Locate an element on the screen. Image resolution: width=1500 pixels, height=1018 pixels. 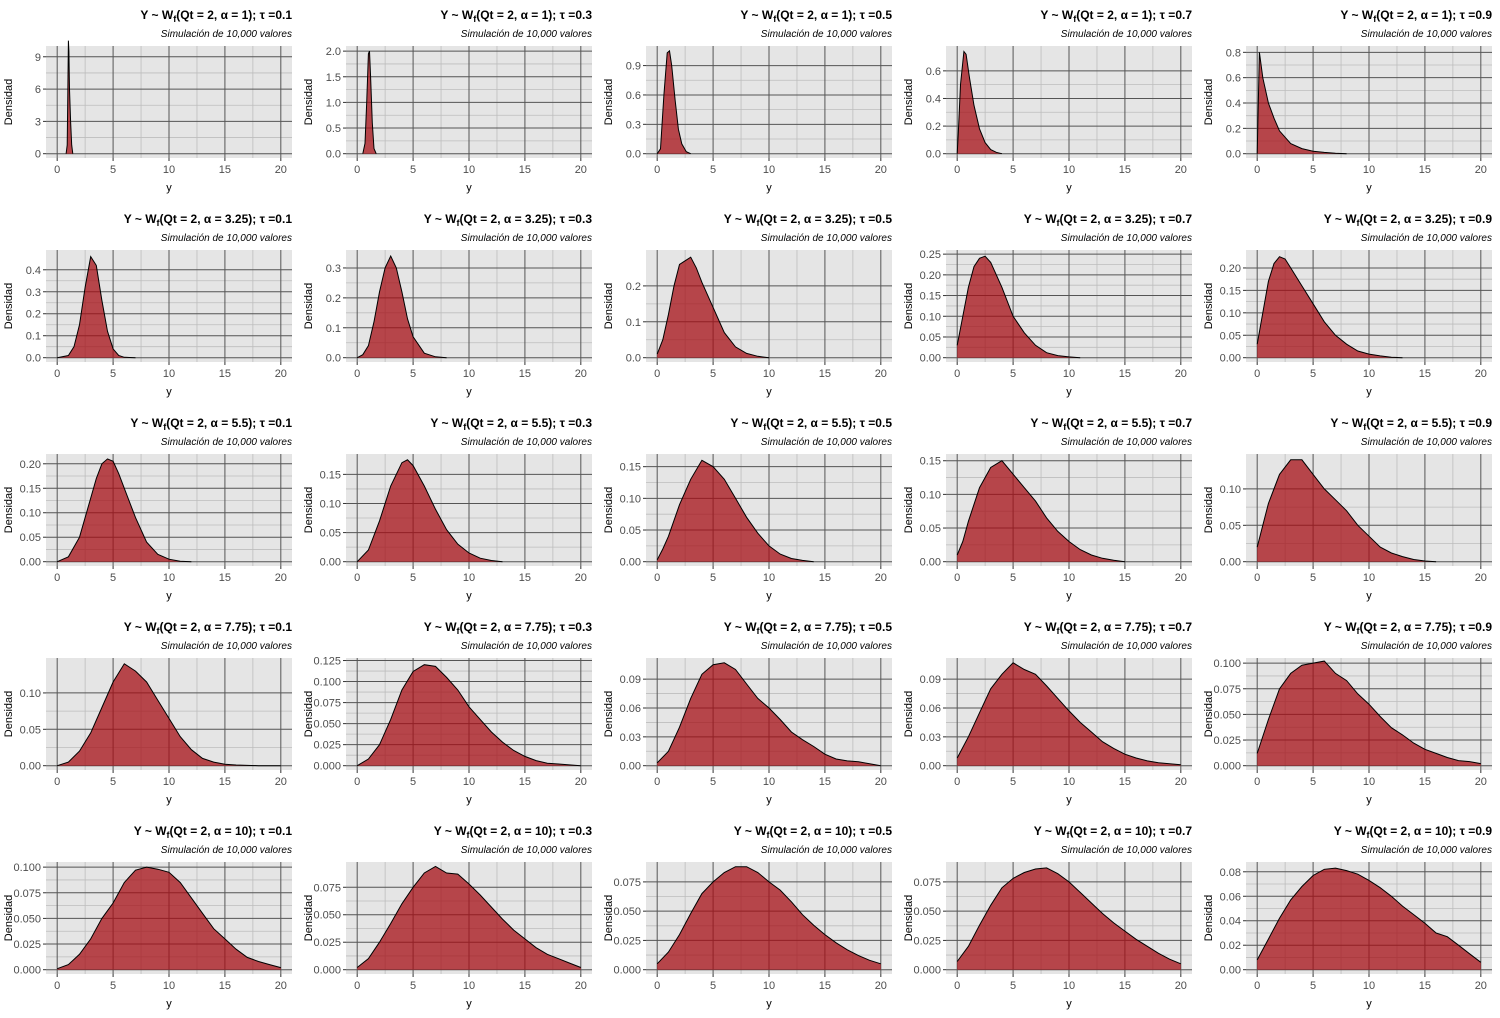
y-tick-label: 0.025 is located at coordinates (27, 945).